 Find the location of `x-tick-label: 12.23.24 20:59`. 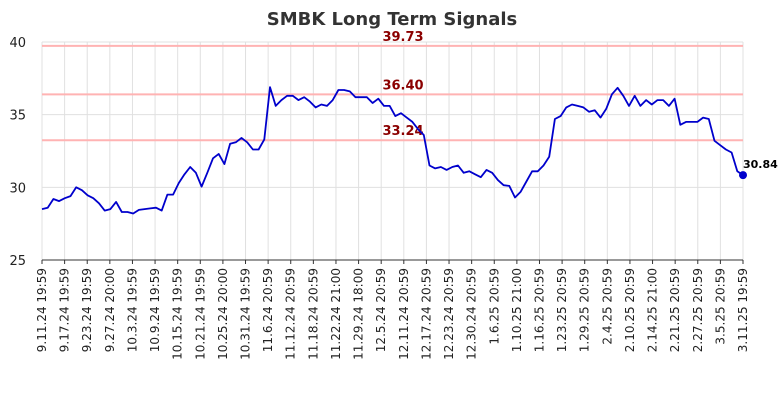

x-tick-label: 12.23.24 20:59 is located at coordinates (449, 314).